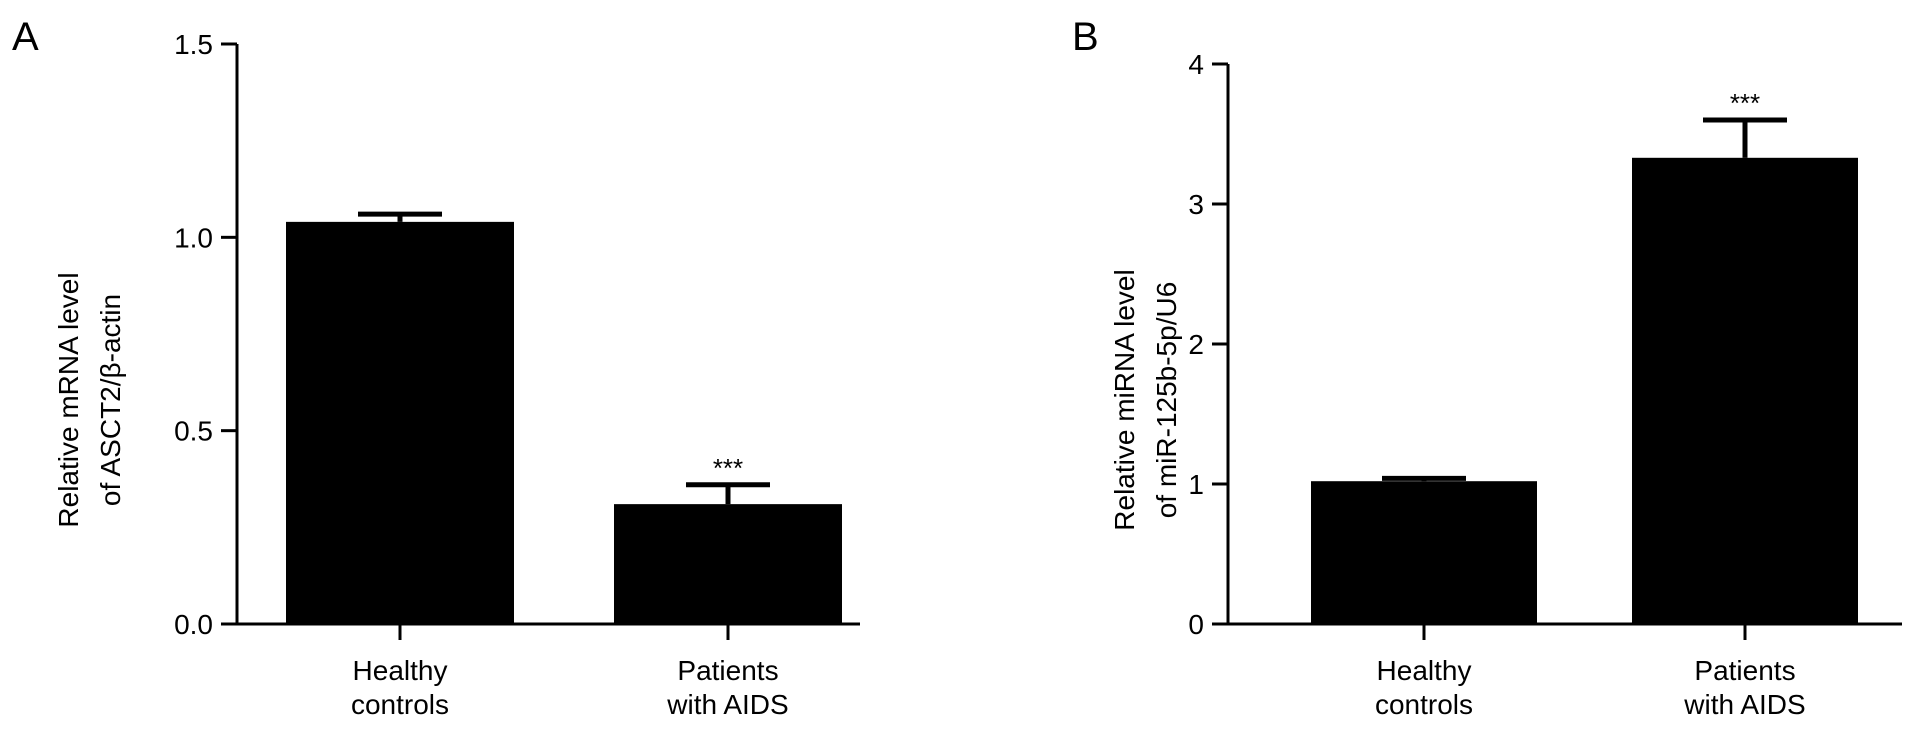 Image resolution: width=1913 pixels, height=747 pixels. I want to click on panel-b-category-label: Healthy, so click(1424, 670).